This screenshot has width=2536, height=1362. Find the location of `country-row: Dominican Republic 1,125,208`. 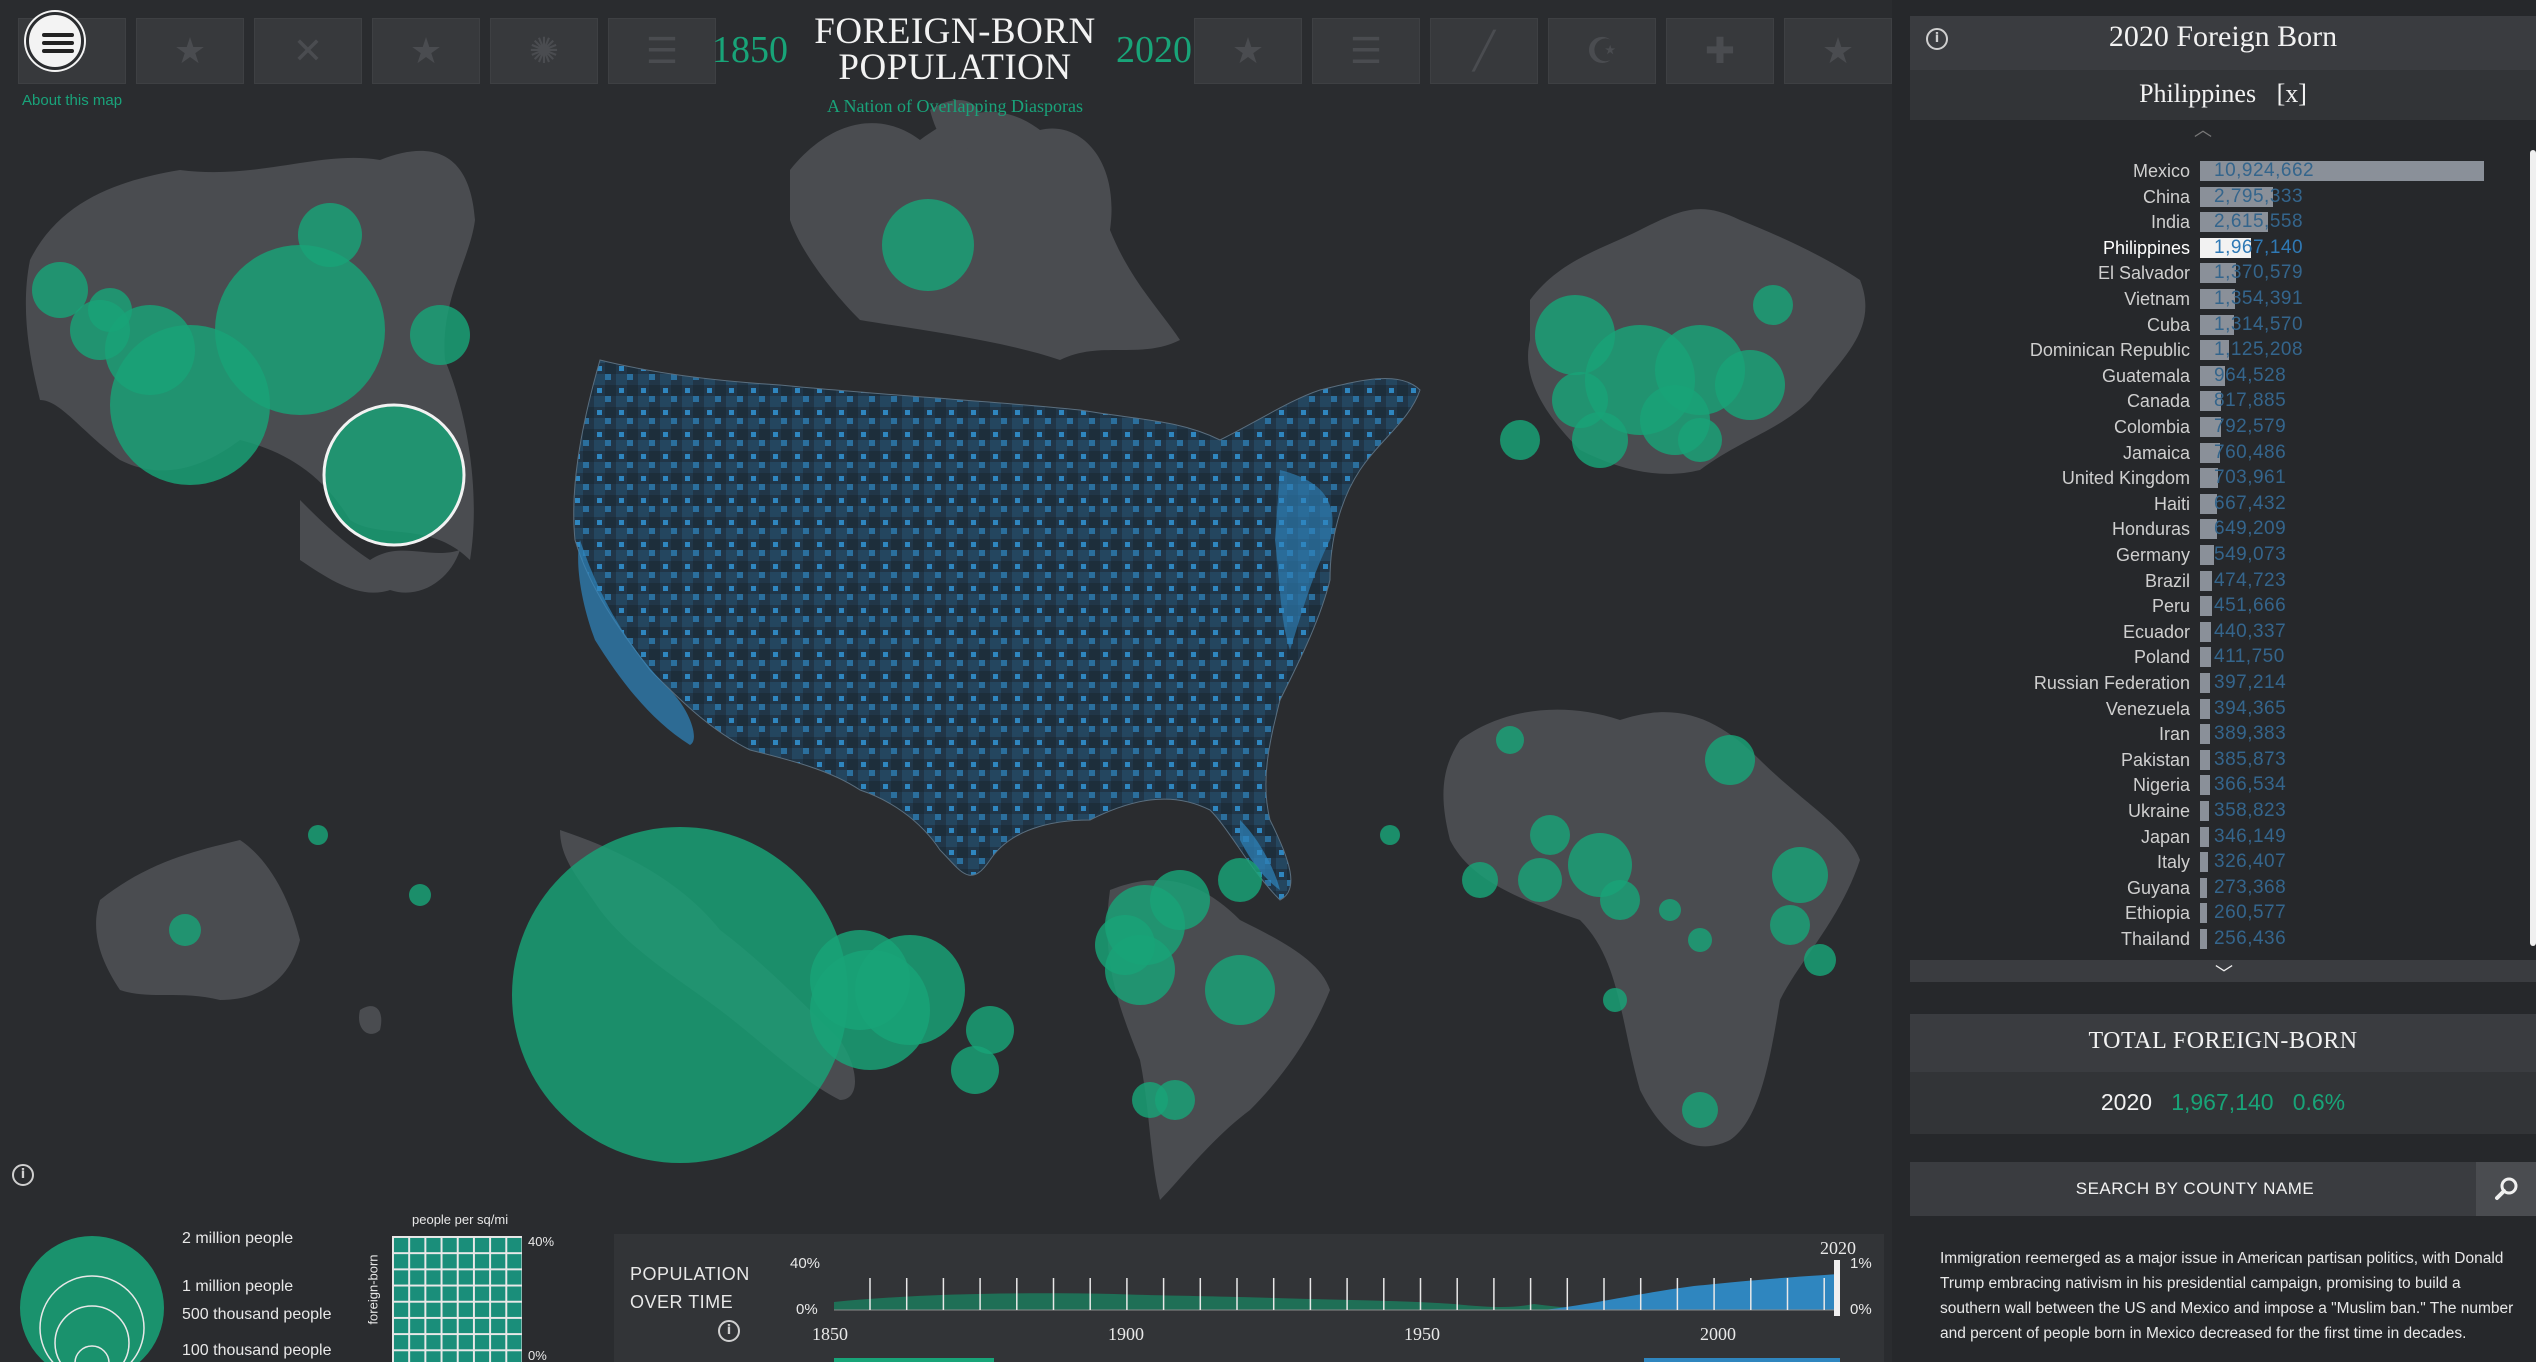

country-row: Dominican Republic 1,125,208 is located at coordinates (2223, 350).